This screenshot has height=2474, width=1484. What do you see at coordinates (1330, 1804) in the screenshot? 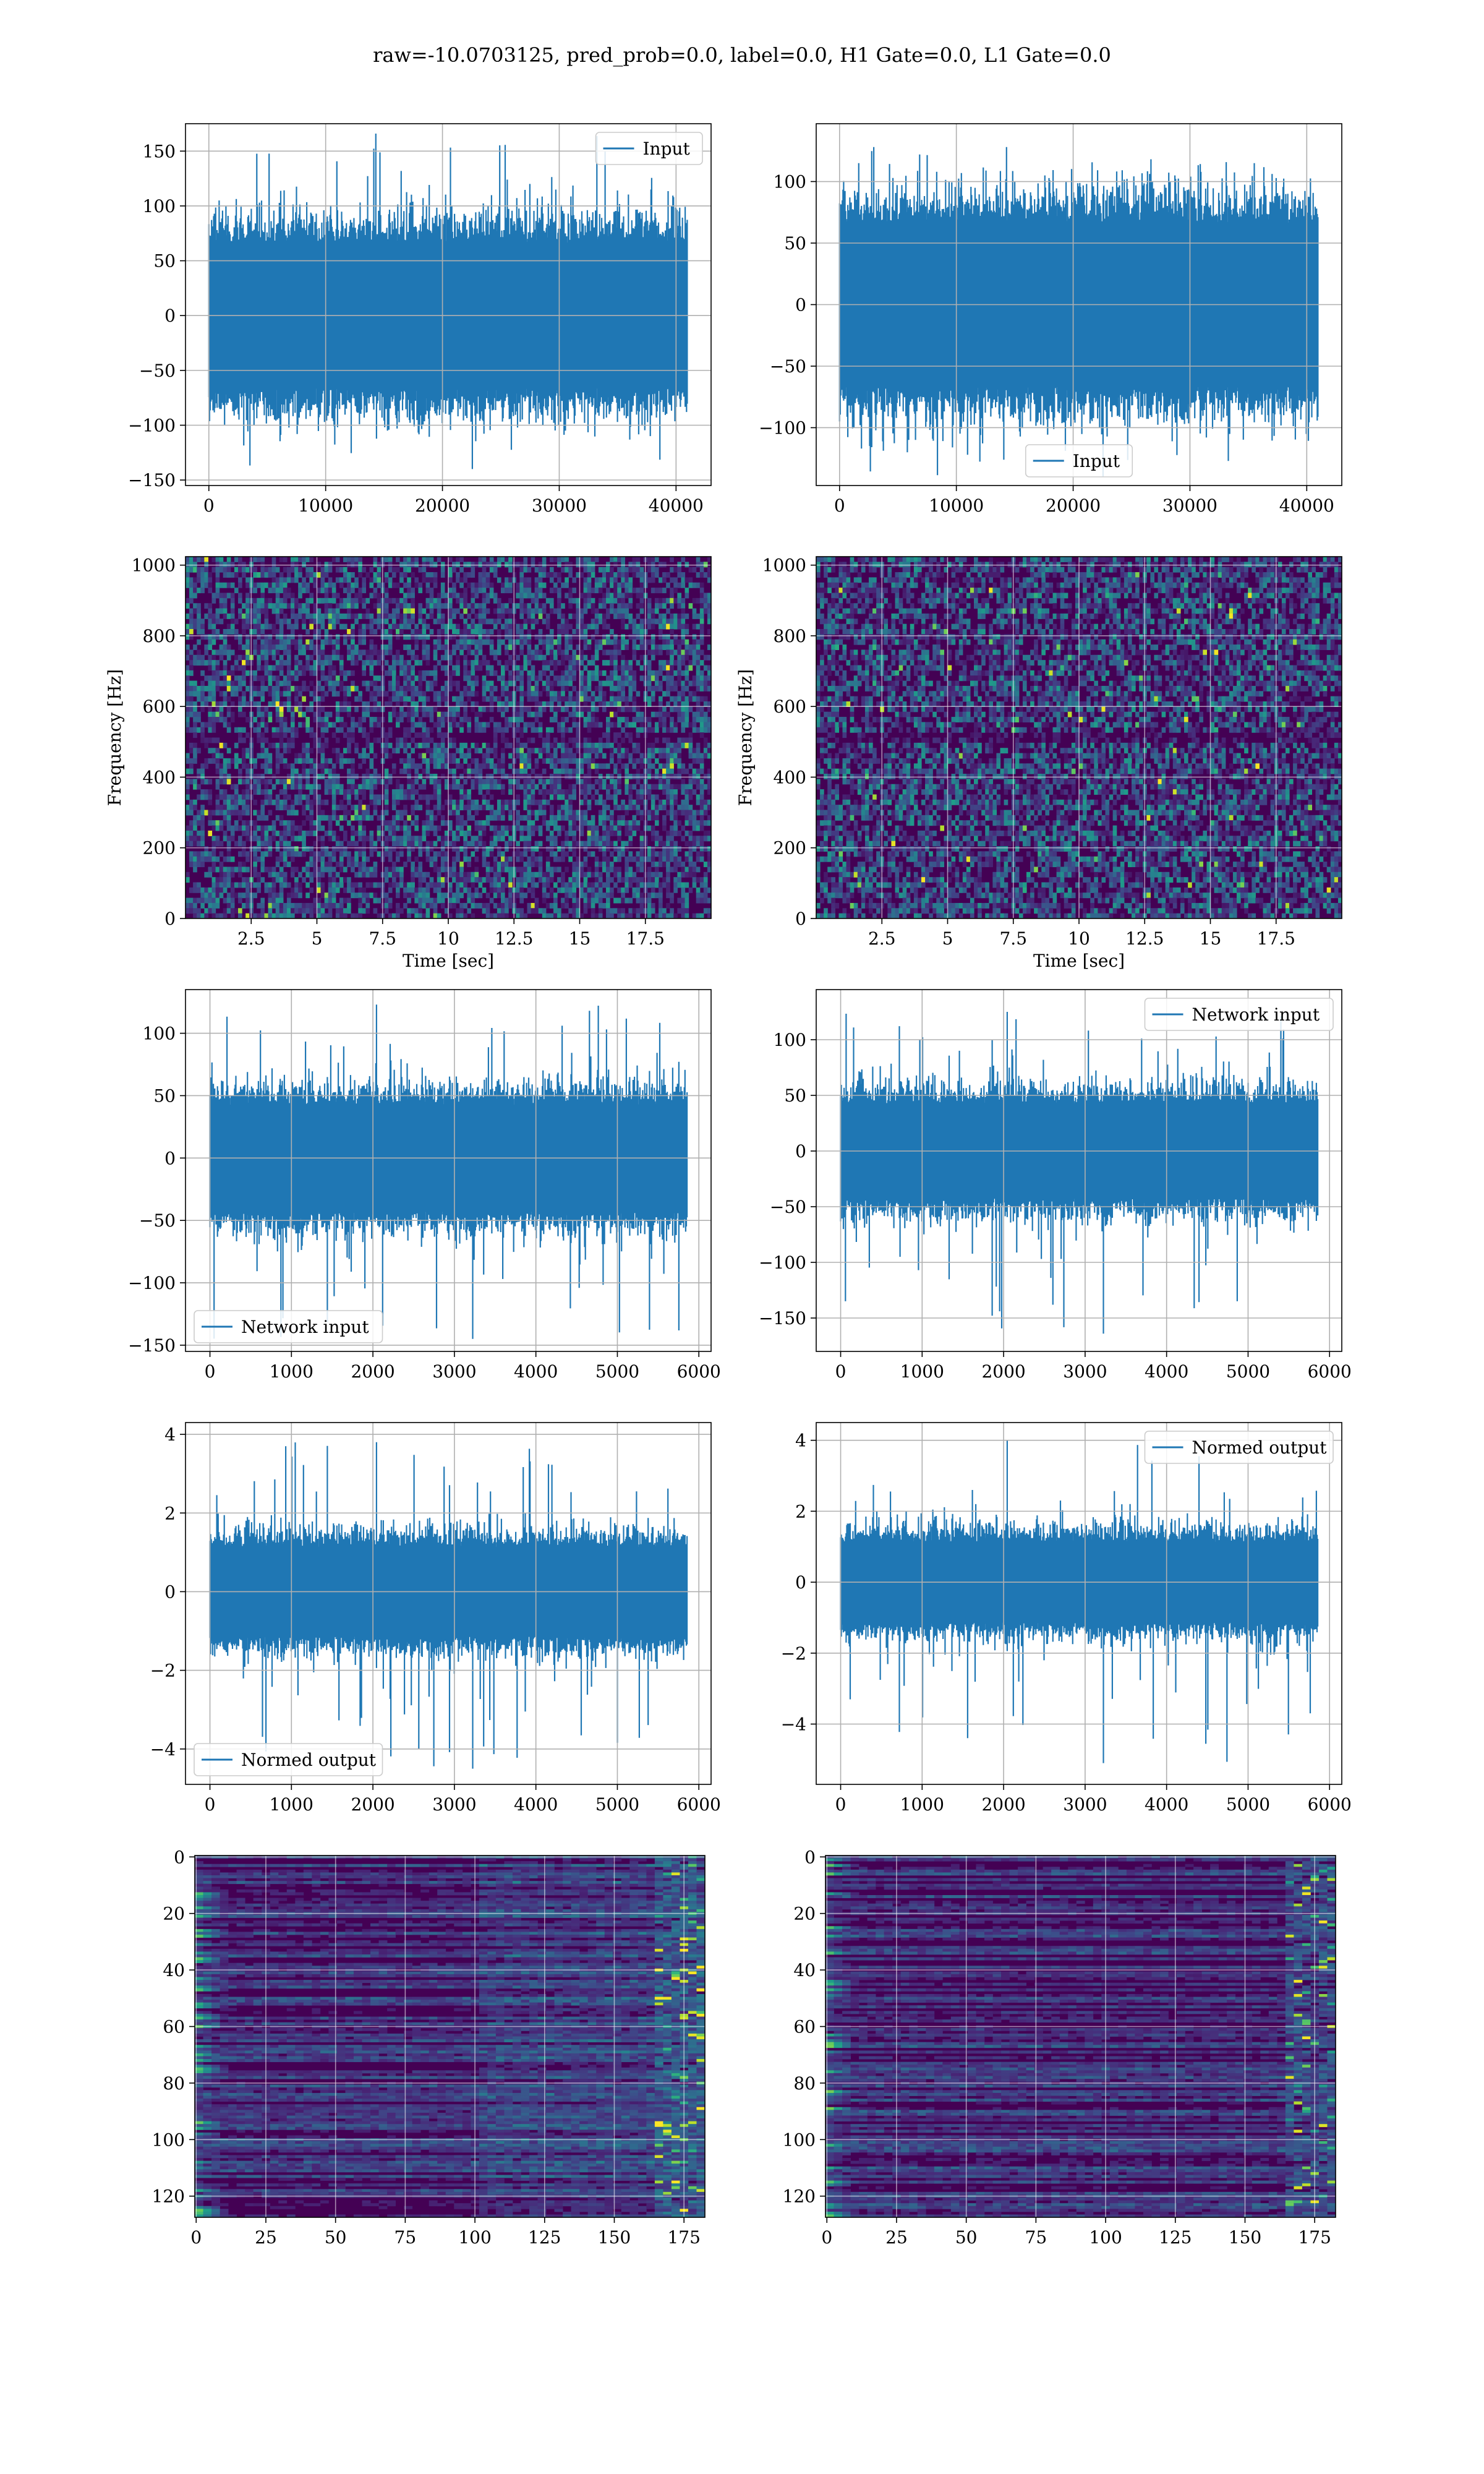
I see `normed-output-l1-xtick-label: 6000` at bounding box center [1330, 1804].